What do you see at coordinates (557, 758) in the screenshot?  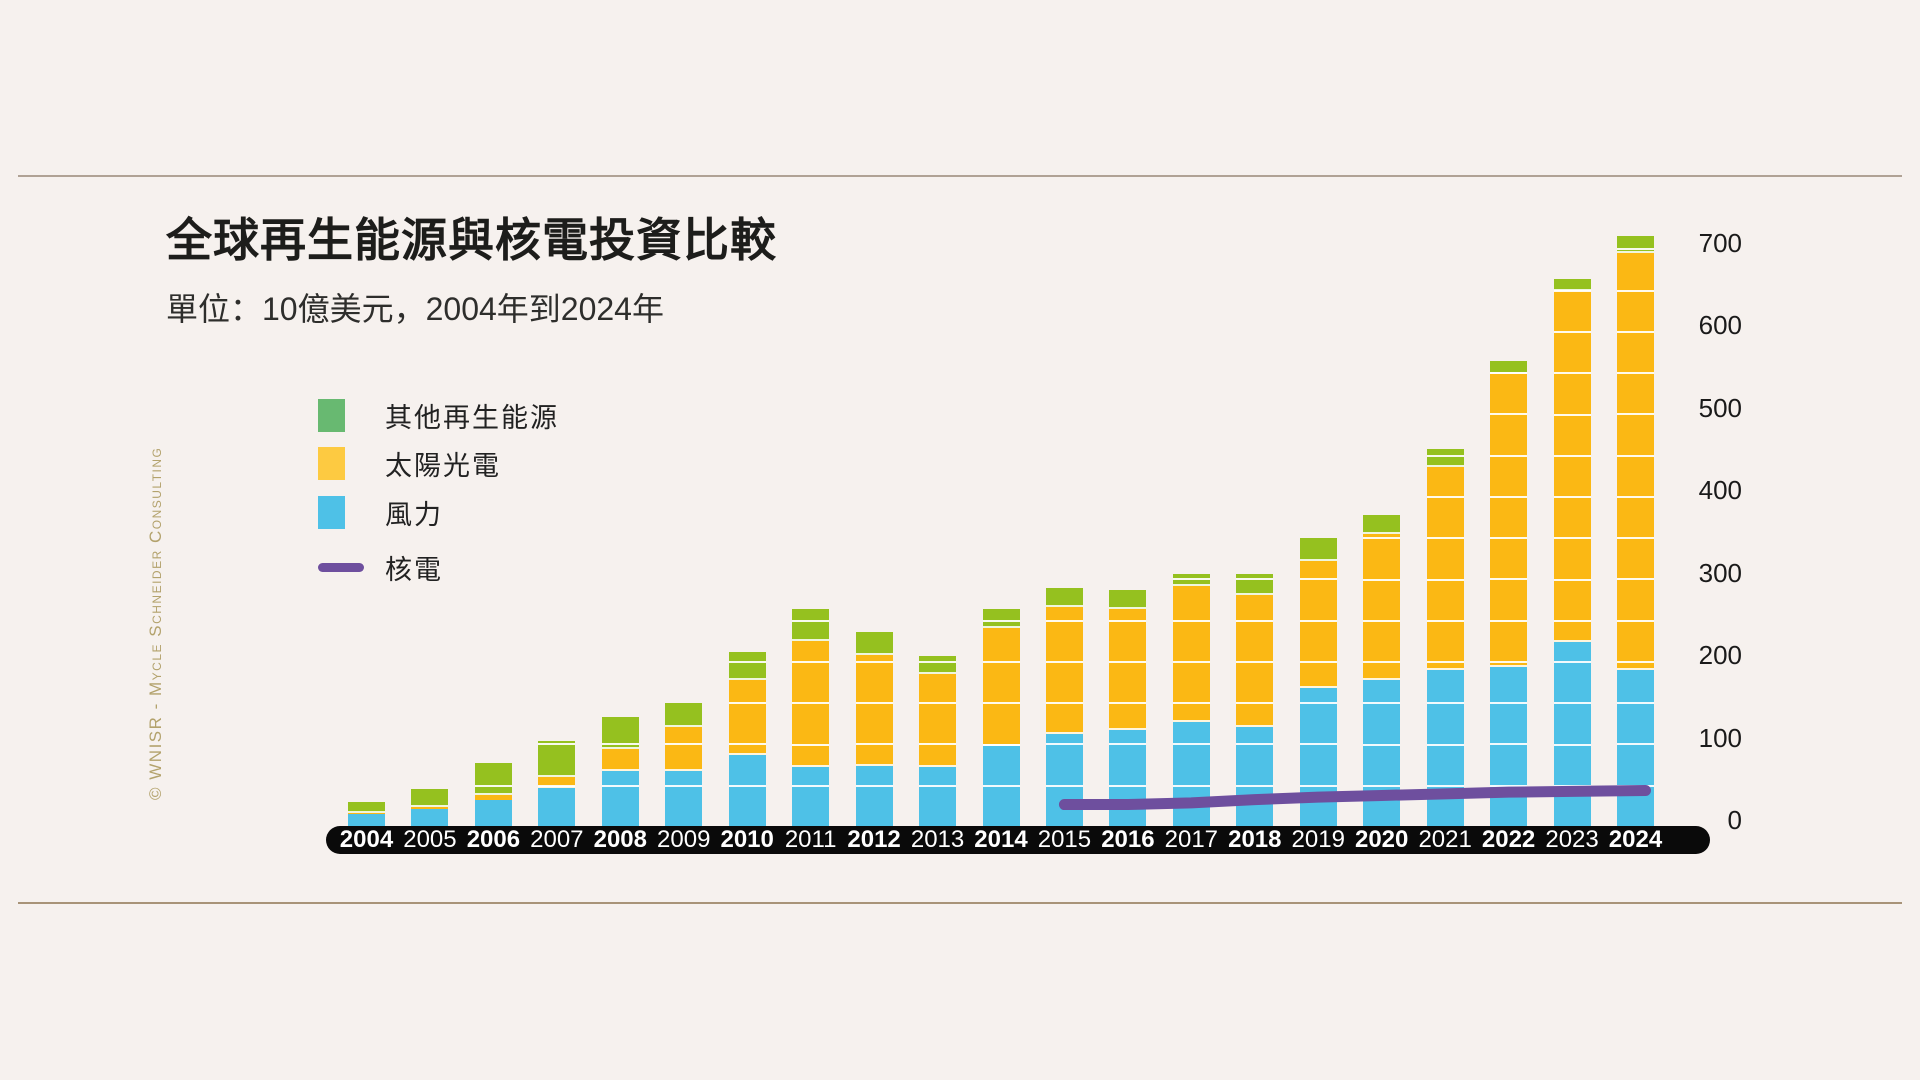 I see `bar-segment-其他再生能源-2007` at bounding box center [557, 758].